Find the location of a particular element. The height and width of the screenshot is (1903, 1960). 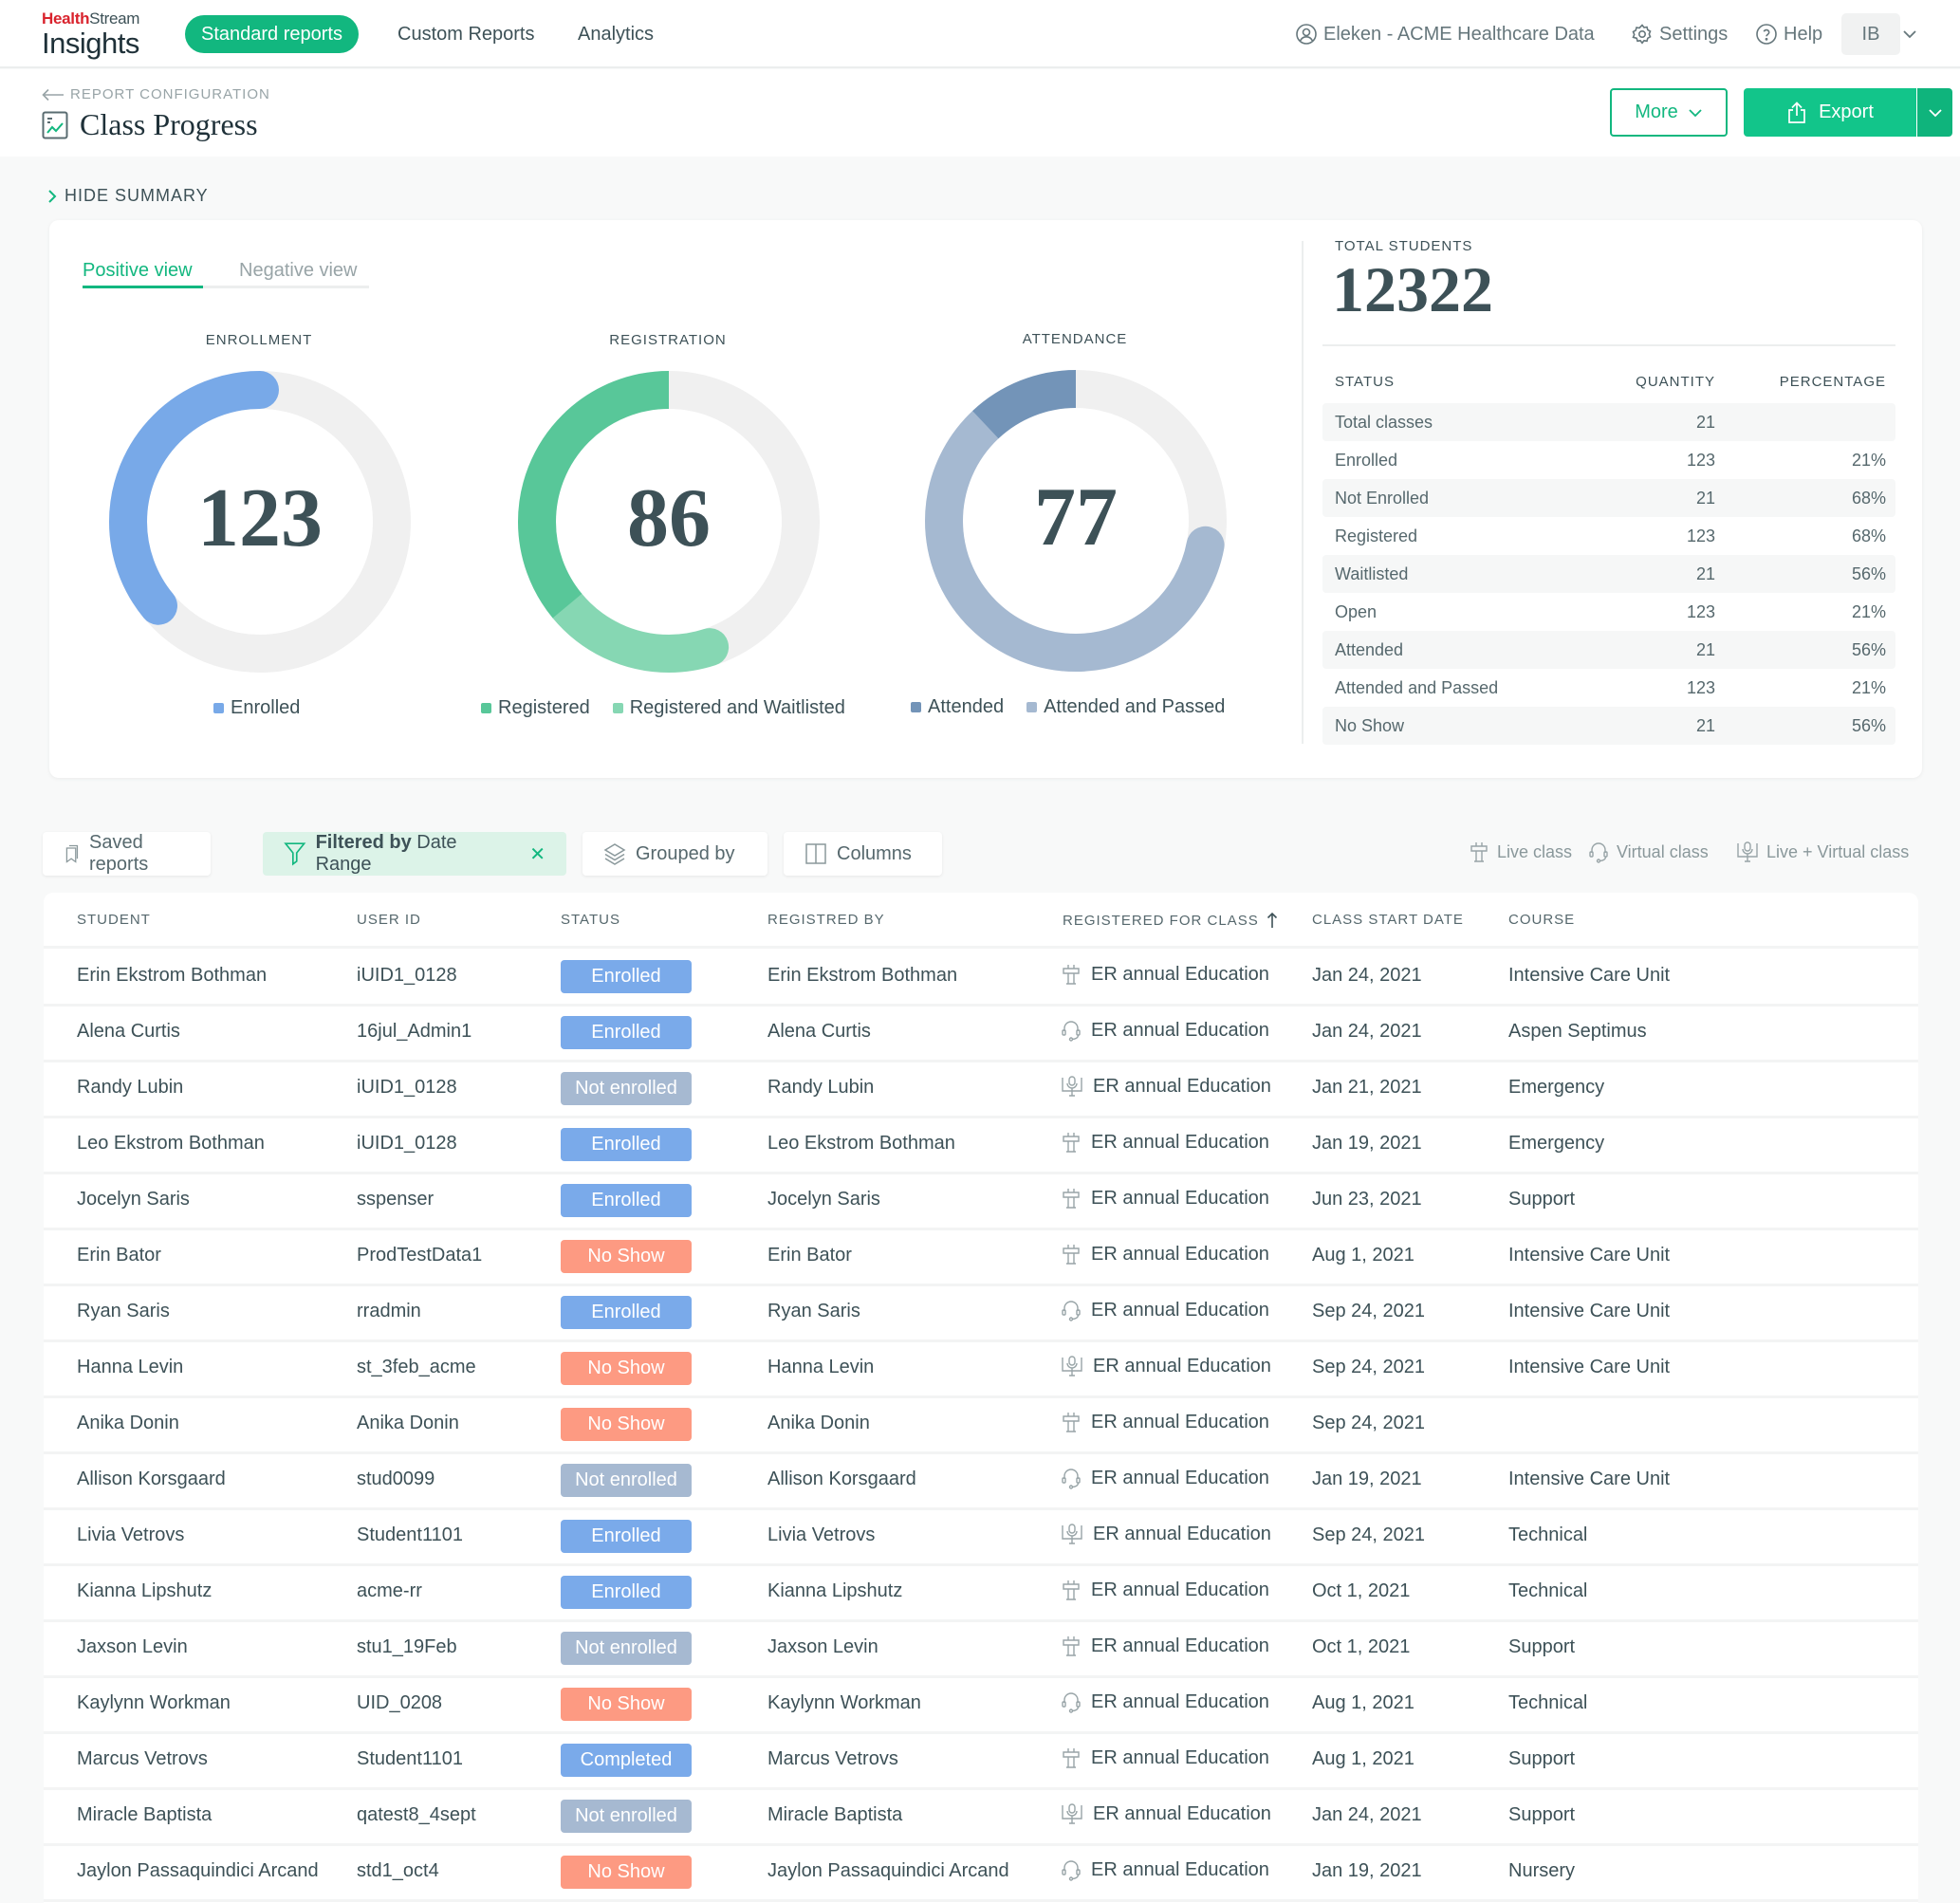

chevron-down-icon is located at coordinates (1910, 34).